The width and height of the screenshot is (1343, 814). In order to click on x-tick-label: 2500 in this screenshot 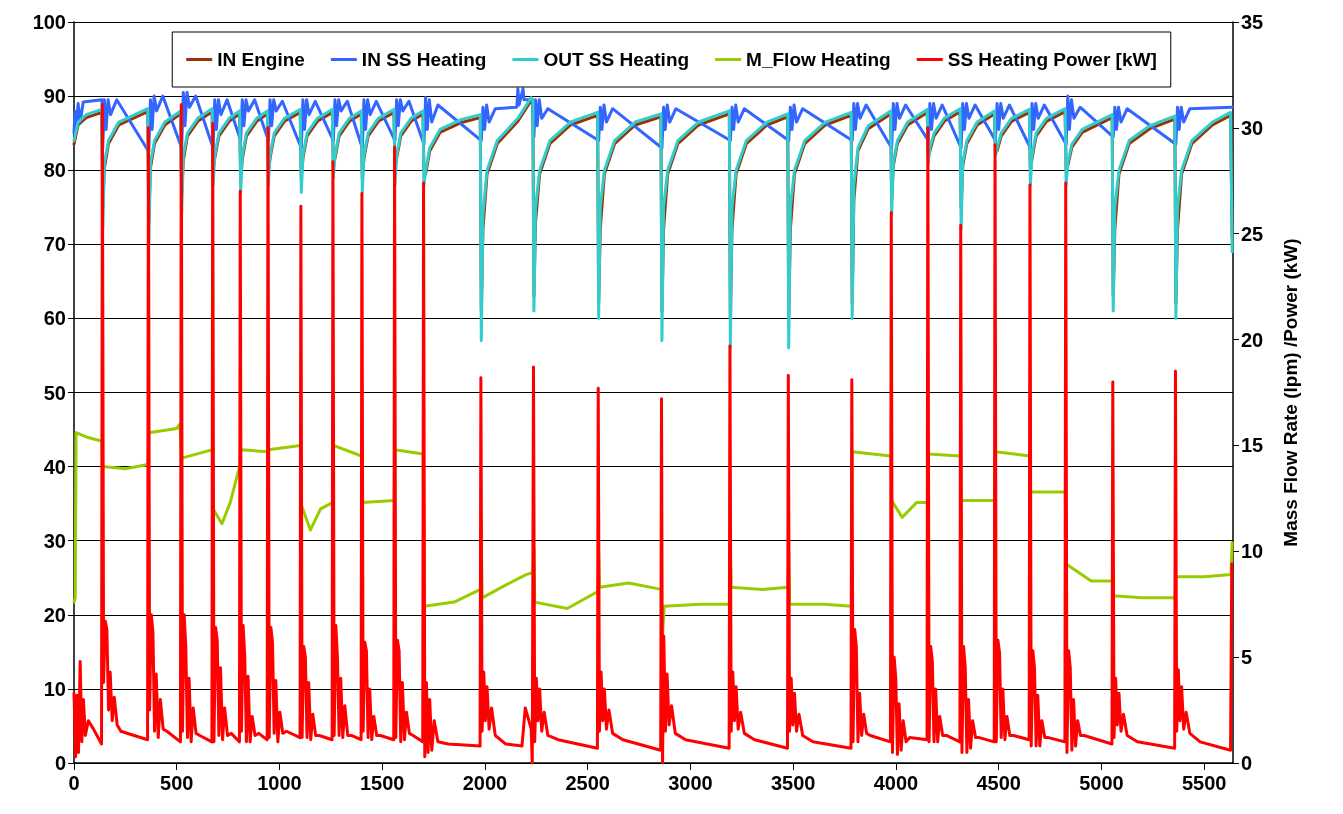, I will do `click(587, 783)`.